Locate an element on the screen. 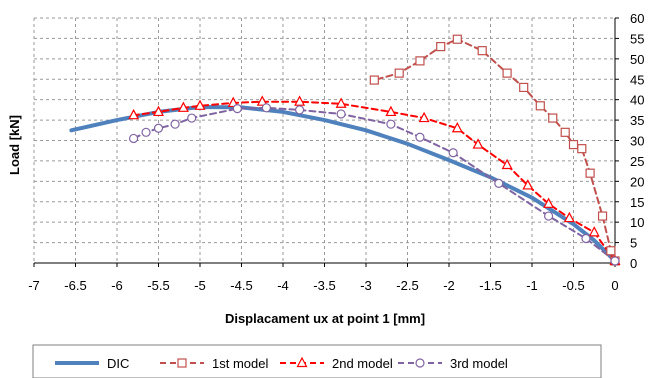 This screenshot has height=378, width=654. y-tick-label: 15 is located at coordinates (637, 202).